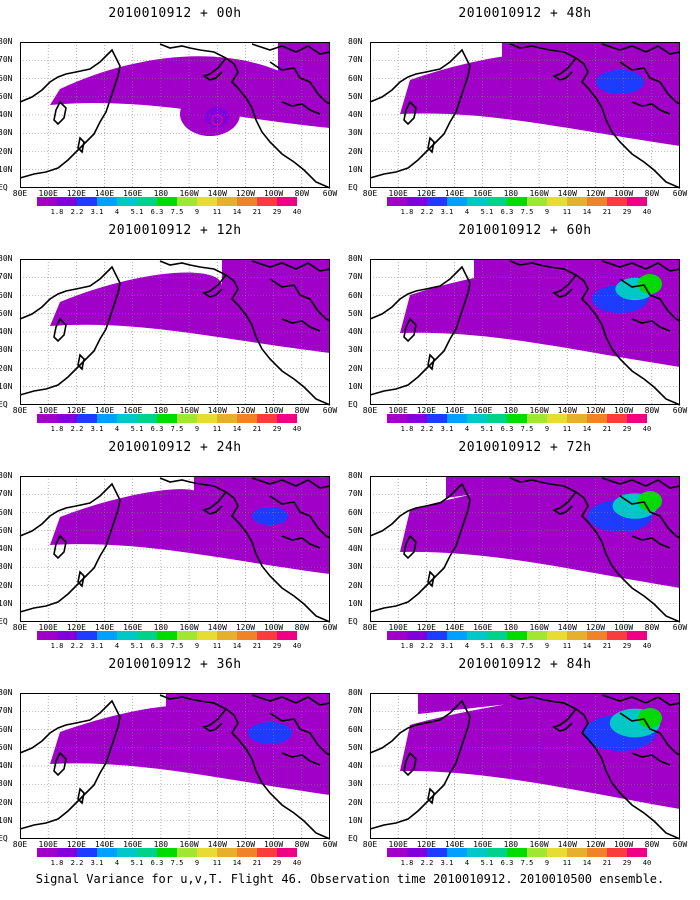  Describe the element at coordinates (6, 603) in the screenshot. I see `latitude-label: 10N` at that location.